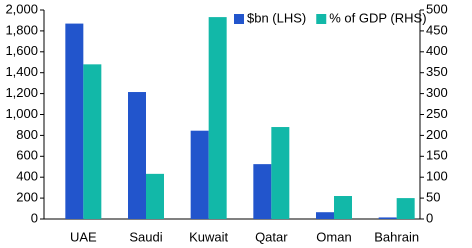  Describe the element at coordinates (34, 217) in the screenshot. I see `y-tick-label: 0` at that location.